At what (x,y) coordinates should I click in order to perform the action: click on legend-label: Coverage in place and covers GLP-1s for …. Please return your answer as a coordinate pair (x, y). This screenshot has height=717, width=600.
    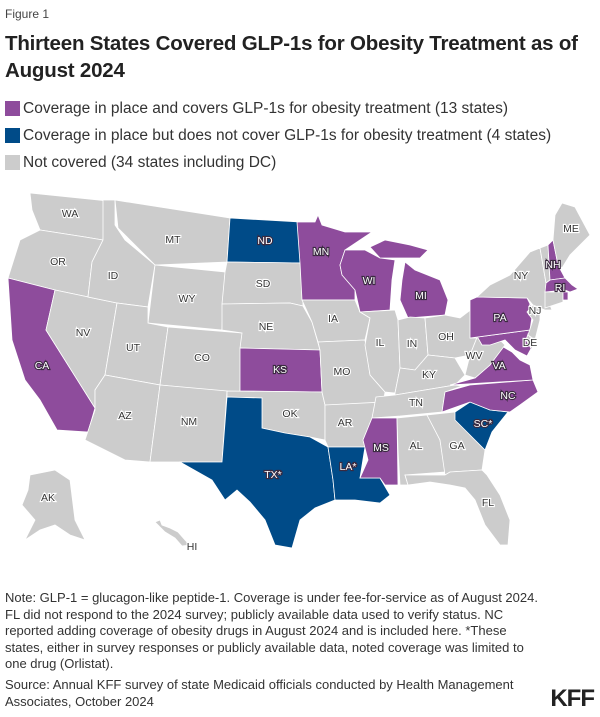
    Looking at the image, I should click on (266, 108).